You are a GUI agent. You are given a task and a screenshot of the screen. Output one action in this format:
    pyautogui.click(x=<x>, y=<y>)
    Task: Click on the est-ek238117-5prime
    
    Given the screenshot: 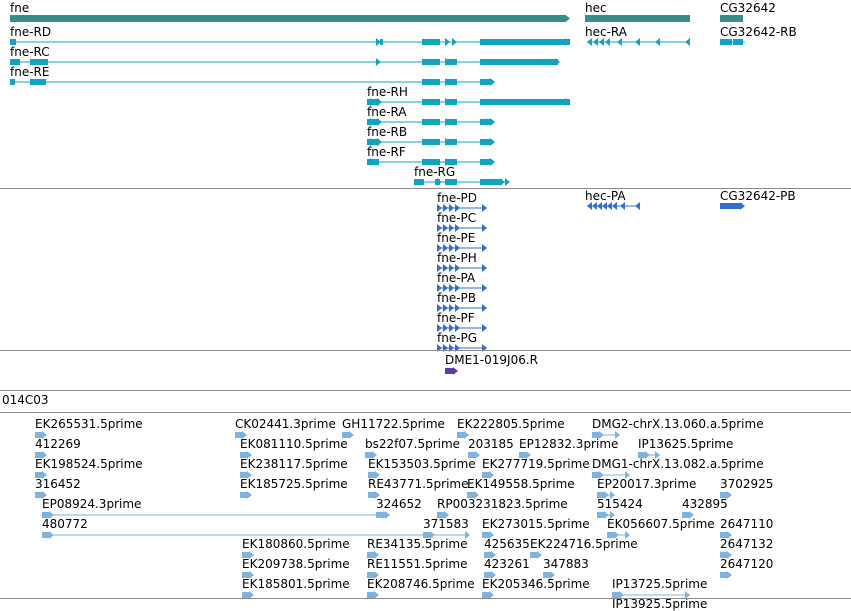 What is the action you would take?
    pyautogui.click(x=243, y=475)
    